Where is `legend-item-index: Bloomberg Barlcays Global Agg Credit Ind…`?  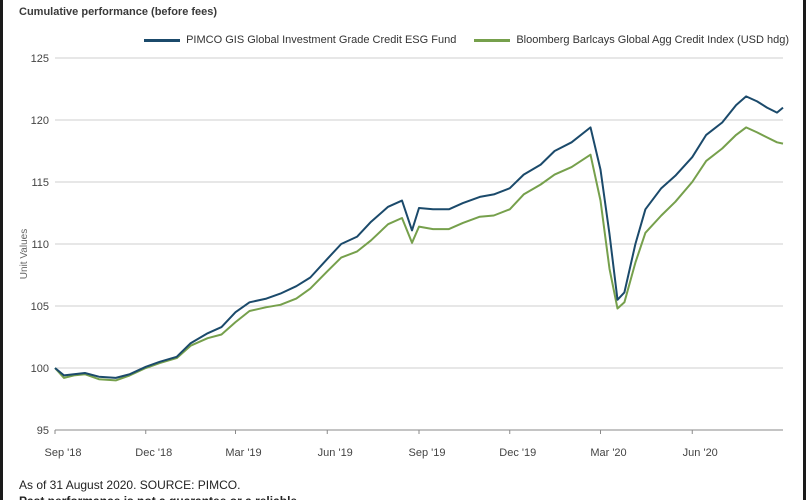 legend-item-index: Bloomberg Barlcays Global Agg Credit Ind… is located at coordinates (631, 40).